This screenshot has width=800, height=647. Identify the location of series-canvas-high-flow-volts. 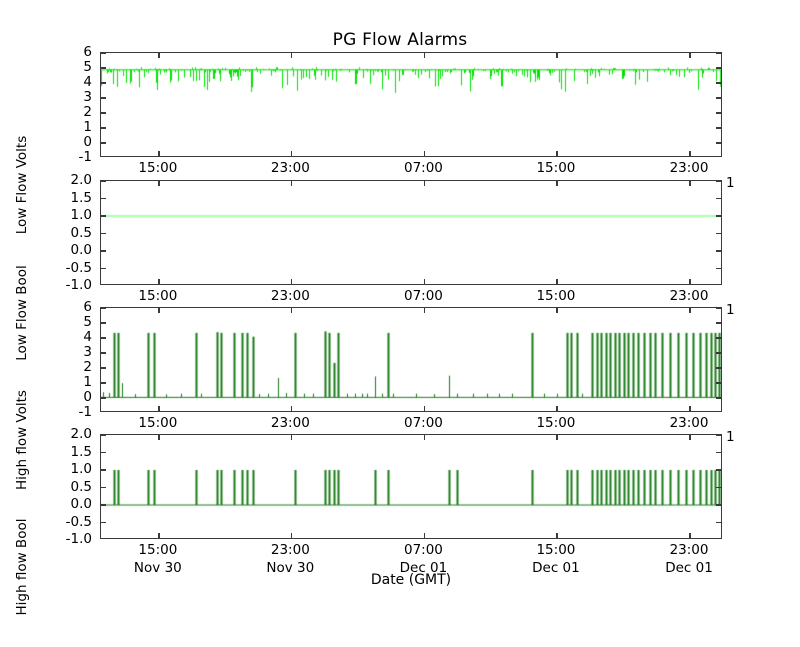
(411, 359).